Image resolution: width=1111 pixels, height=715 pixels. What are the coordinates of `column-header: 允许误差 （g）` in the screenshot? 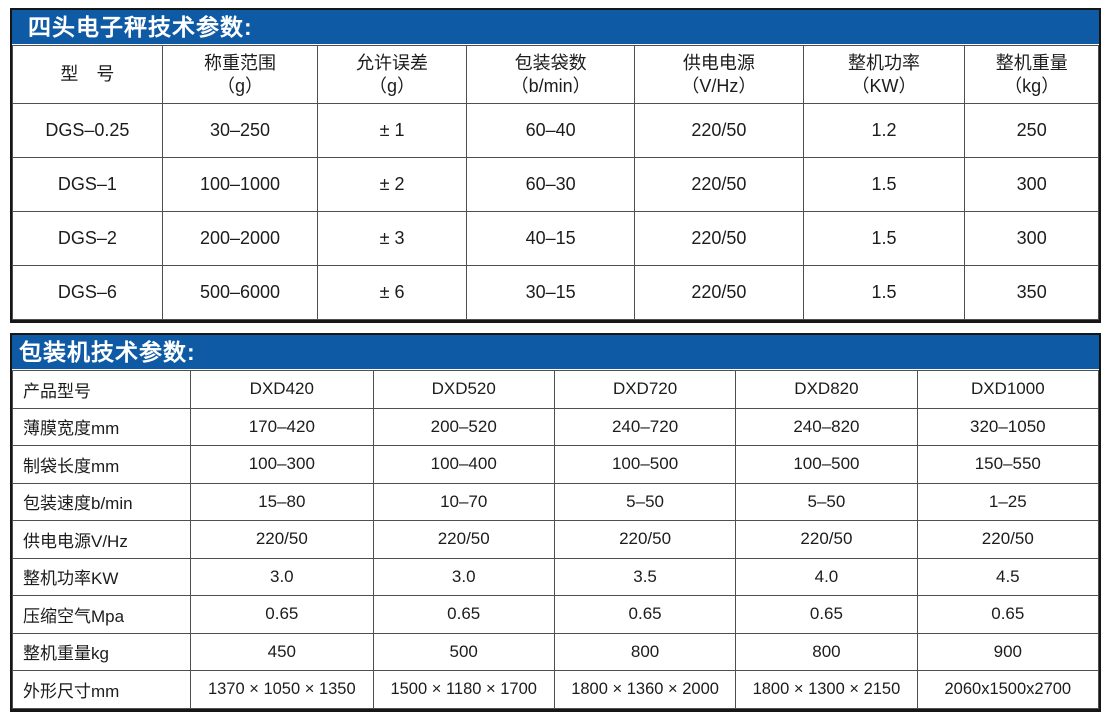 It's located at (392, 74).